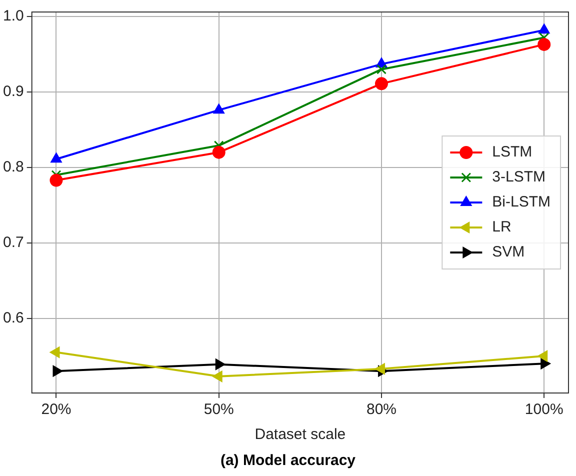 This screenshot has height=476, width=576. I want to click on y-tick-label: 0.9, so click(13, 91).